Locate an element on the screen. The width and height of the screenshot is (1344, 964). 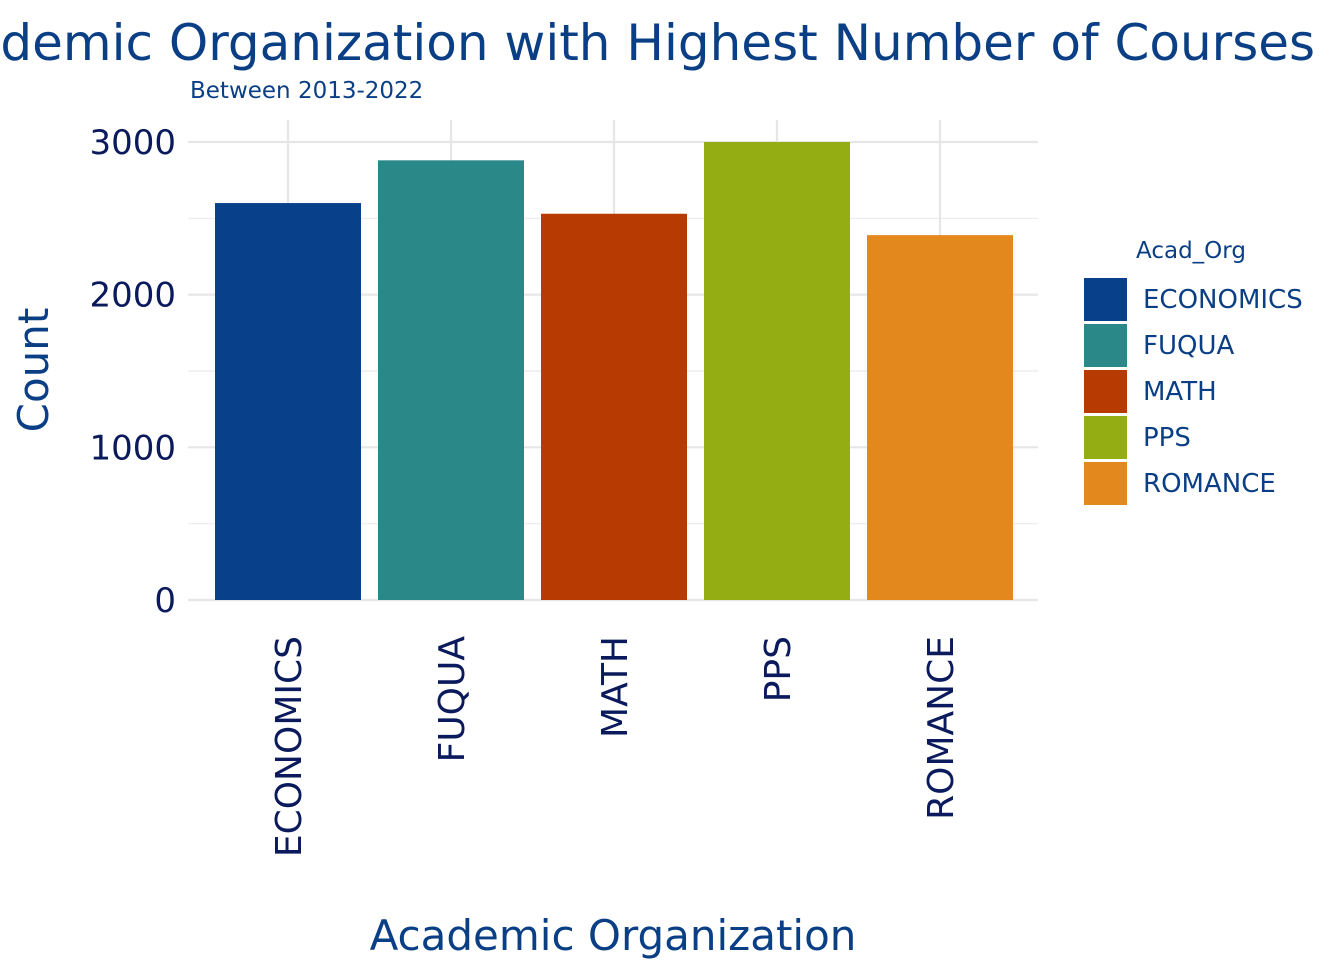
y-tick-label: 0 is located at coordinates (165, 601).